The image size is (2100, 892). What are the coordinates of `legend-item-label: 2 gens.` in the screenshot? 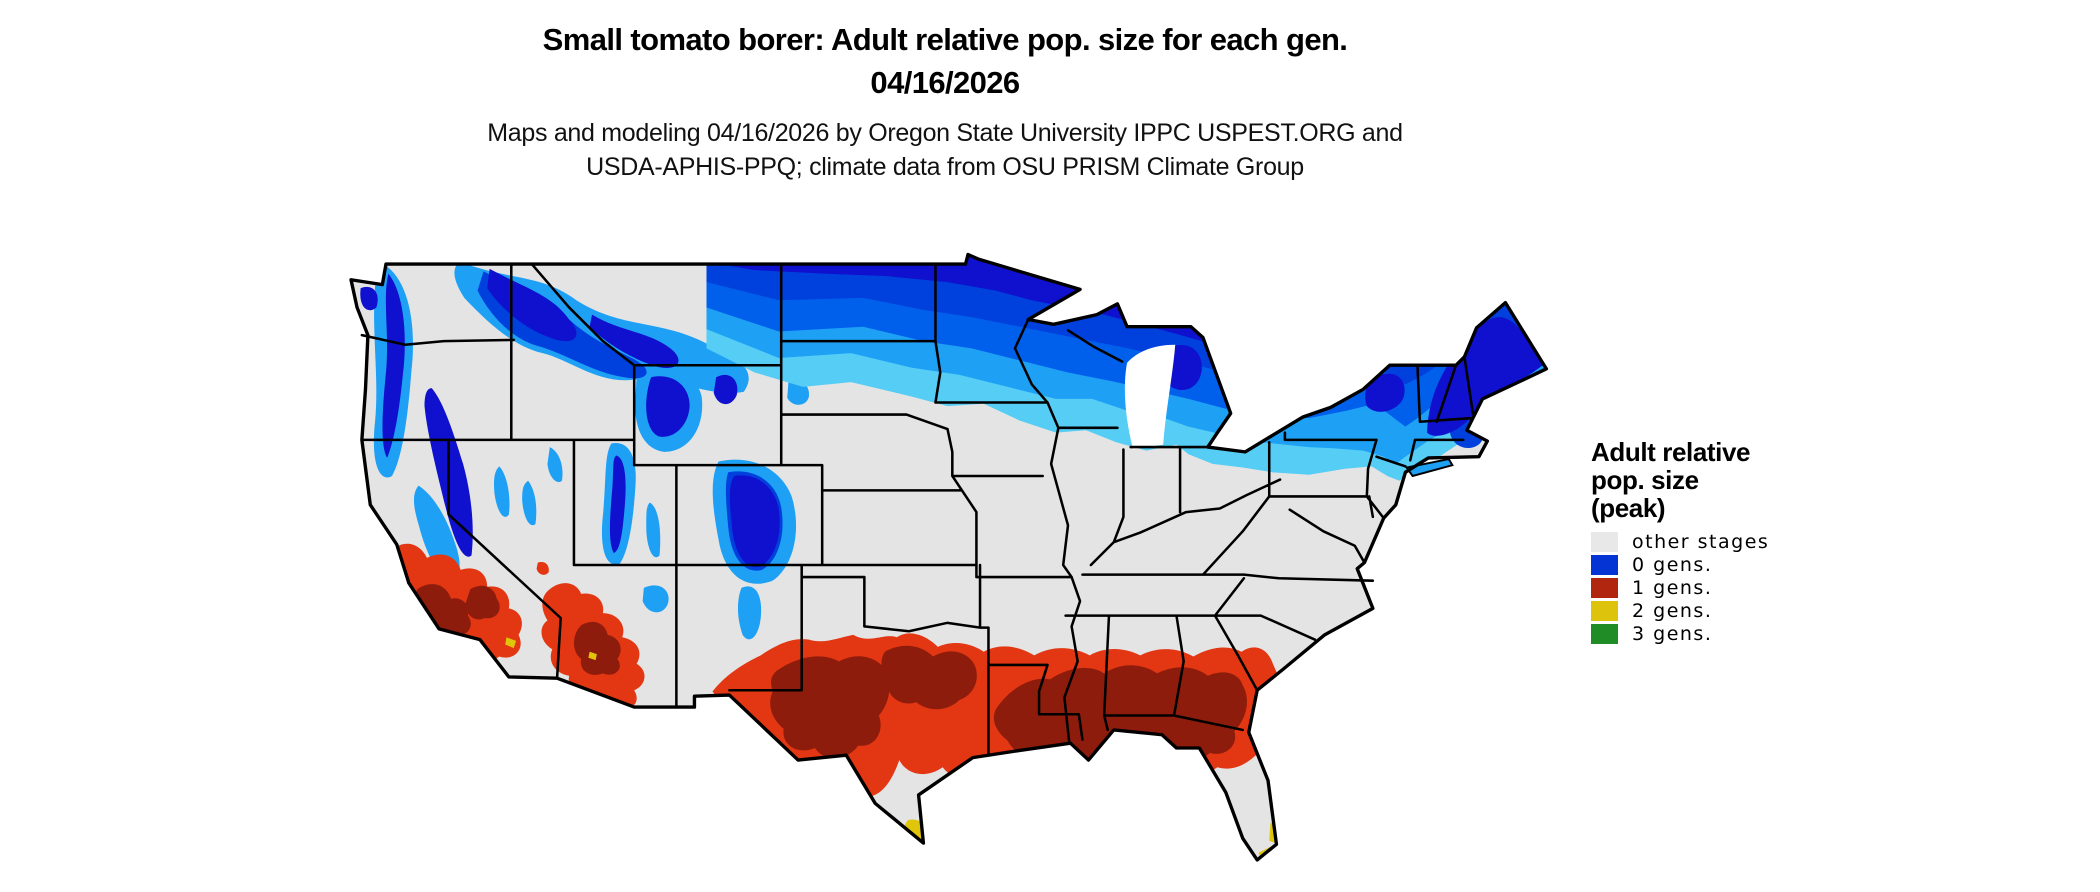 It's located at (1672, 611).